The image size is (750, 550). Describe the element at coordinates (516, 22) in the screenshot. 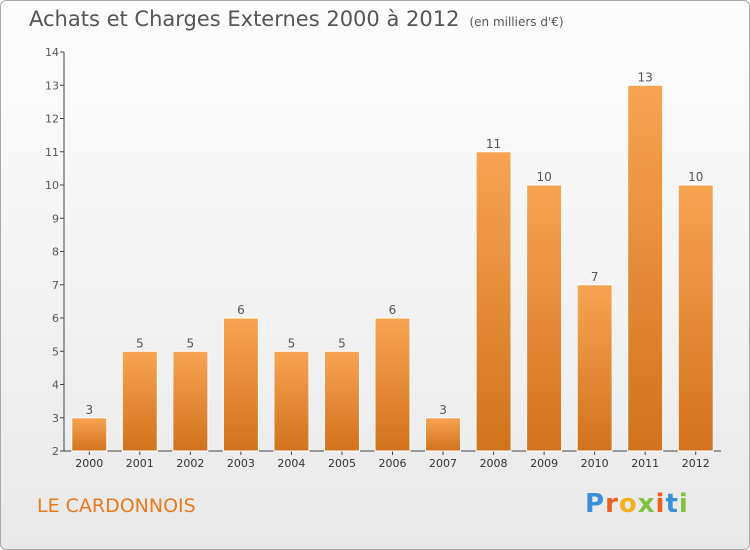

I see `chart-subtitle: (en milliers d'€)` at that location.